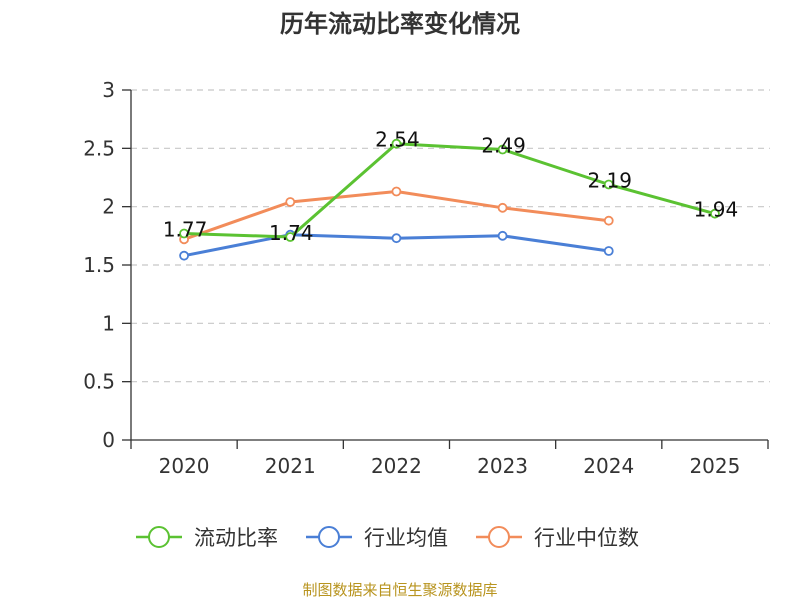  I want to click on legend-item-2: 行业中位数, so click(557, 538).